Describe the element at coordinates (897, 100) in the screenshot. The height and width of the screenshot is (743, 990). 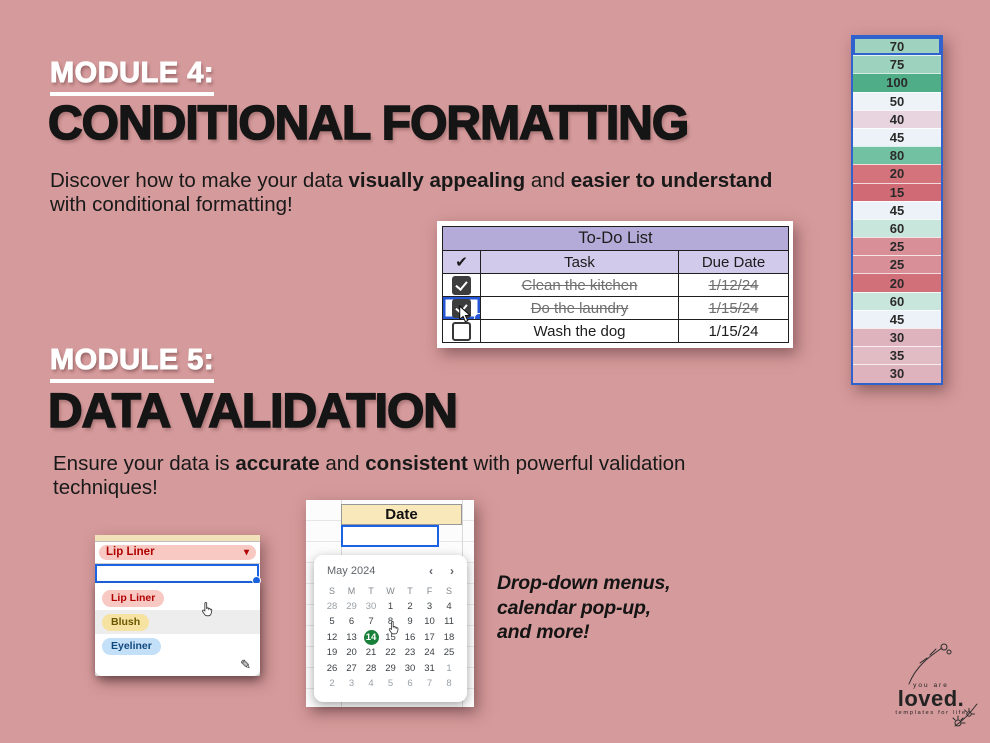
I see `formatted-cell: 50` at that location.